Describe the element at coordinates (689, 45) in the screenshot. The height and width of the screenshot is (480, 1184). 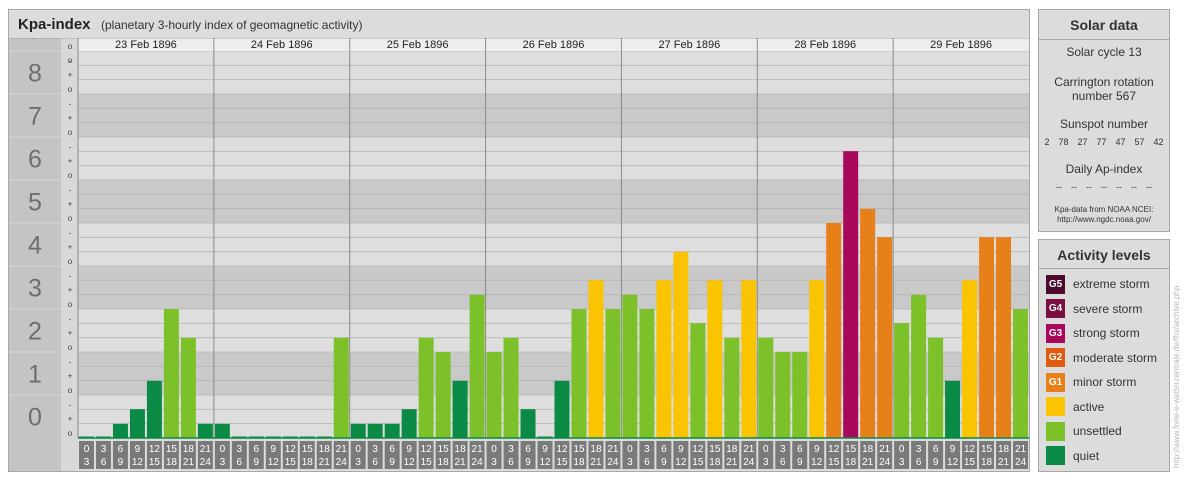
I see `day-label: 27 Feb 1896` at that location.